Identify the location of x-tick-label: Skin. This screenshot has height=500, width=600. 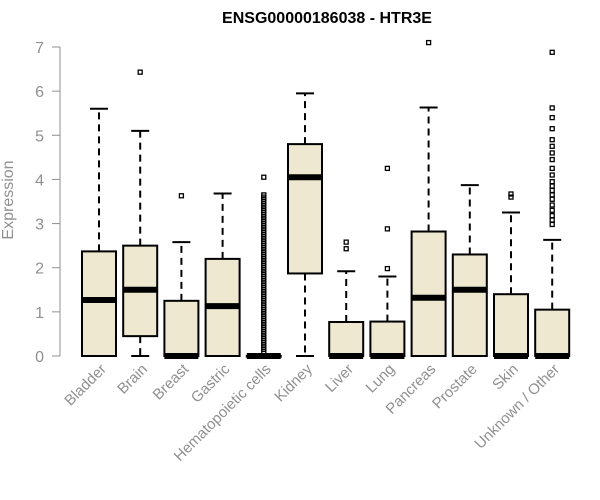
(505, 377).